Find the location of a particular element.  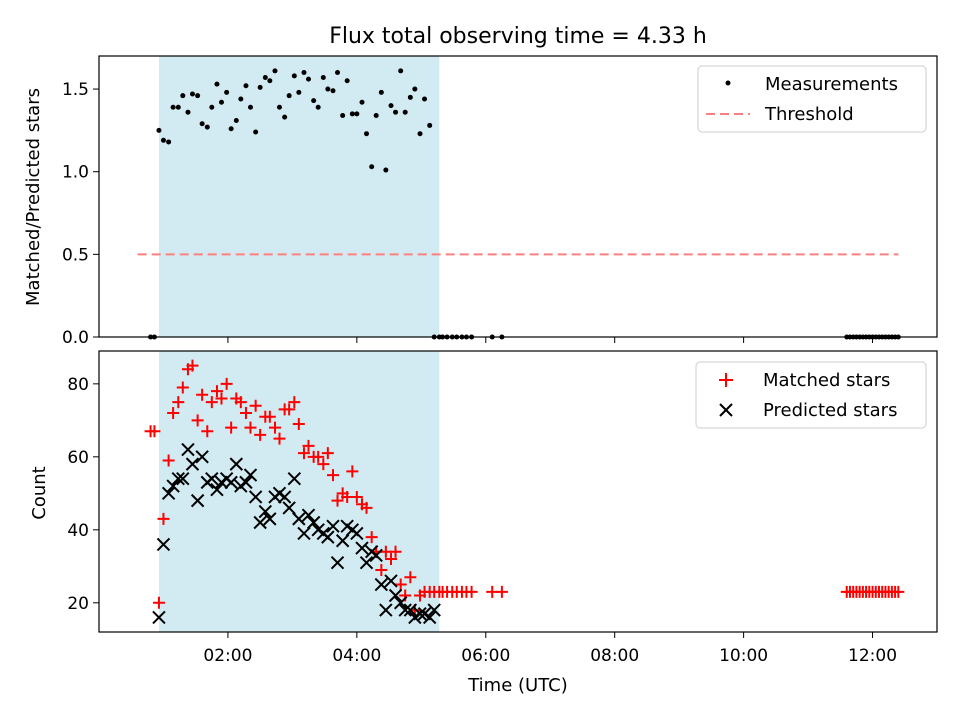

x-tick-label: 06:00 is located at coordinates (485, 656).